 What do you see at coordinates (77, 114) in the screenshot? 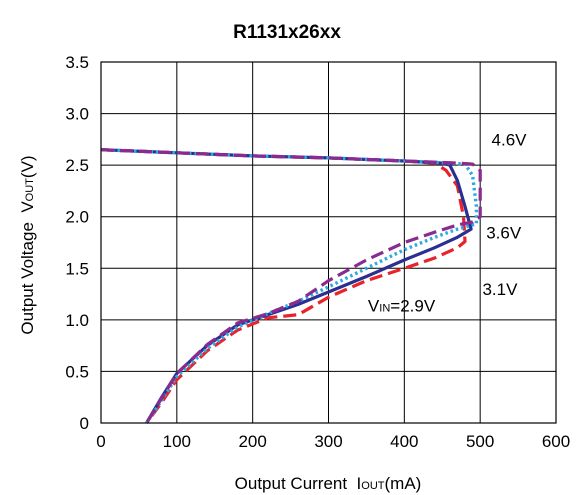
I see `y-tick-label: 3.0` at bounding box center [77, 114].